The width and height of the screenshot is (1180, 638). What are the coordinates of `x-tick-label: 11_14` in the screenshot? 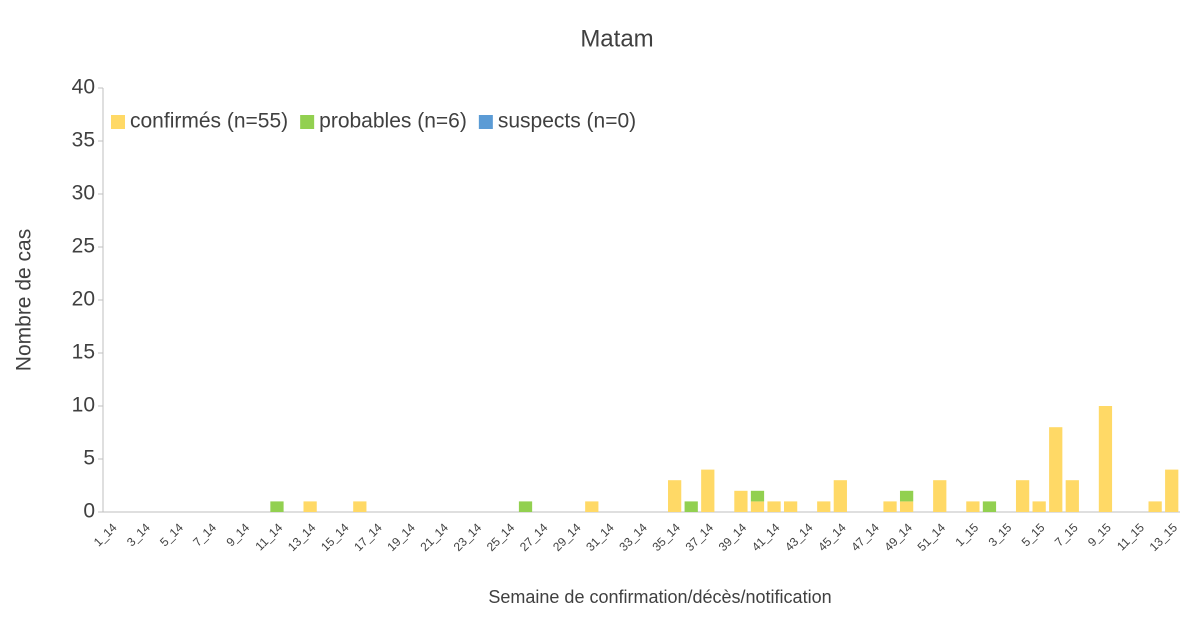 It's located at (268, 536).